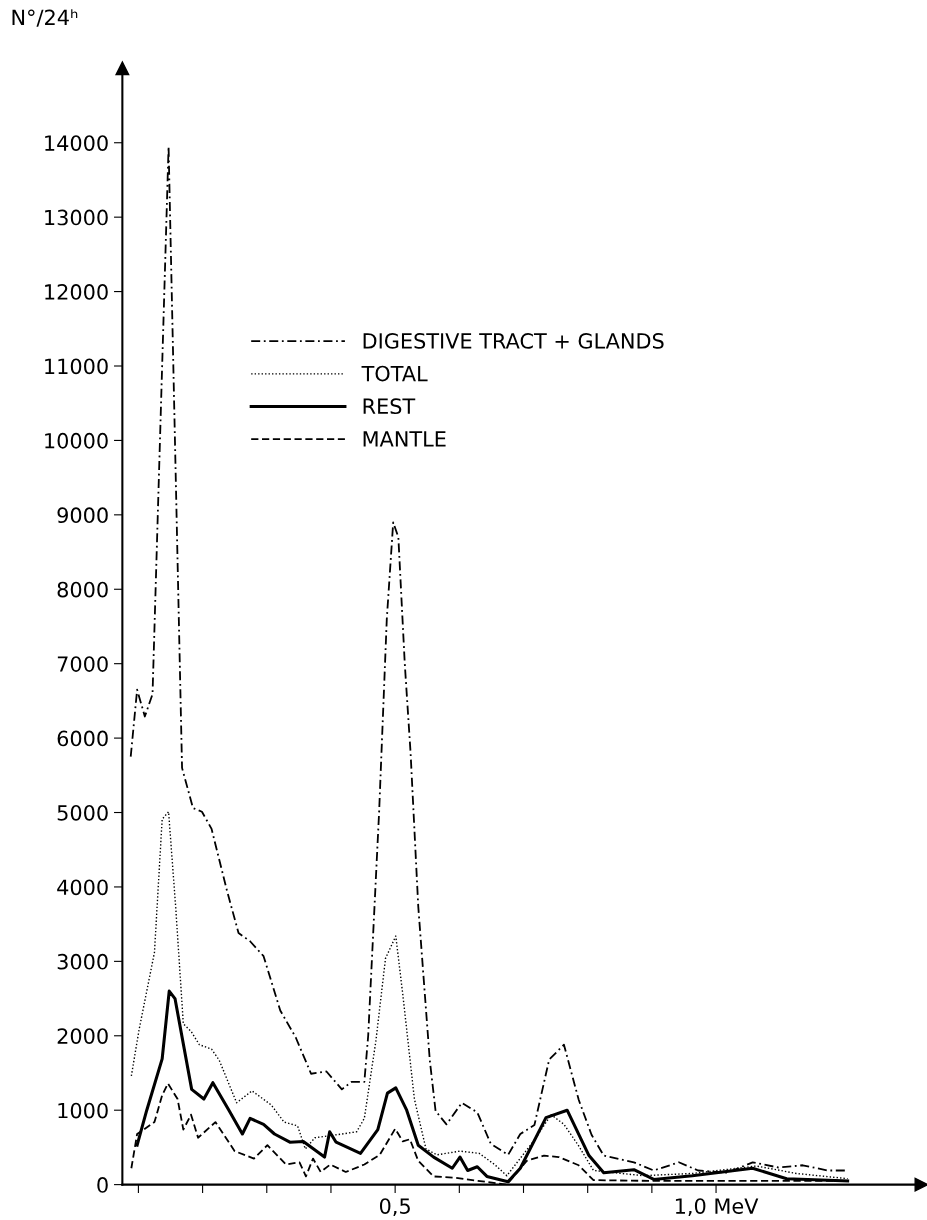 The image size is (927, 1220). What do you see at coordinates (82, 515) in the screenshot?
I see `y-tick-label: 9000` at bounding box center [82, 515].